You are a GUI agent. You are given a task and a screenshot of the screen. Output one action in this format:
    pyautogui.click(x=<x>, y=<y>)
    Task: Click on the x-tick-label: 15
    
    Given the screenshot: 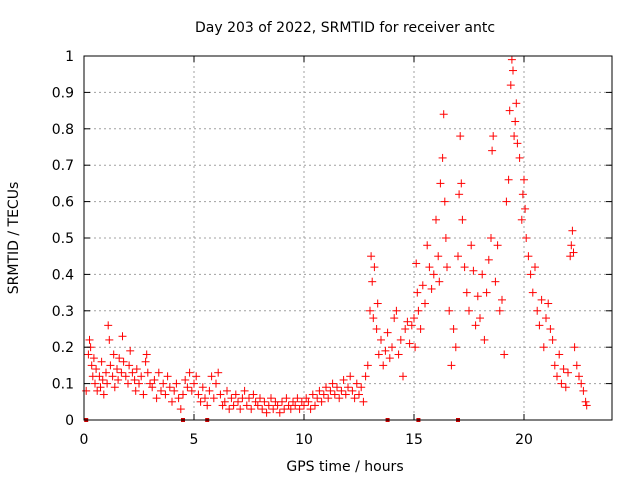 What is the action you would take?
    pyautogui.click(x=414, y=440)
    